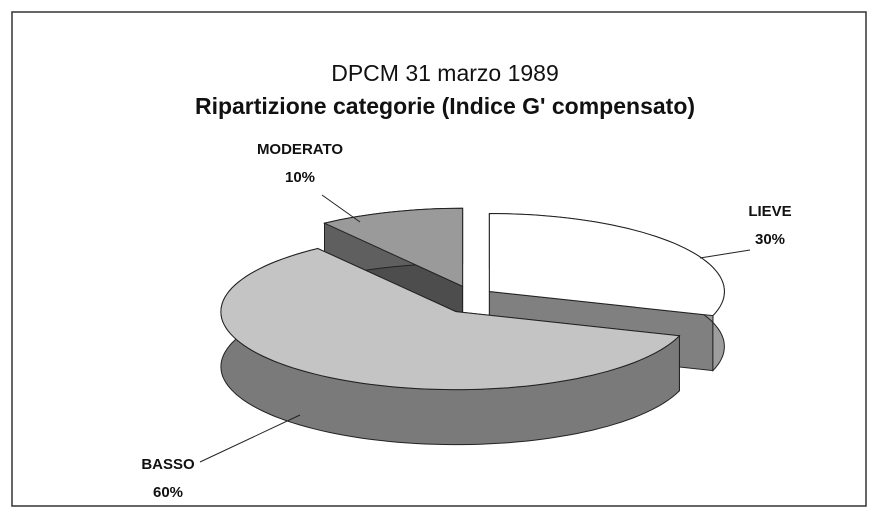 Image resolution: width=880 pixels, height=520 pixels. I want to click on value-label: 30%, so click(770, 239).